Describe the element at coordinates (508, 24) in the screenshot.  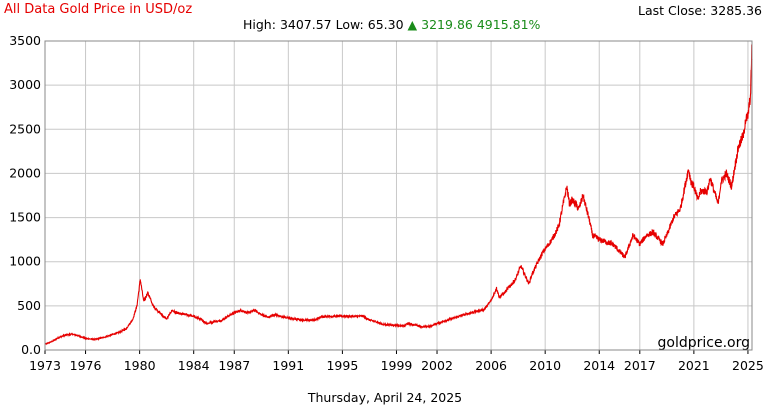
I see `change-percent: 4915.81%` at that location.